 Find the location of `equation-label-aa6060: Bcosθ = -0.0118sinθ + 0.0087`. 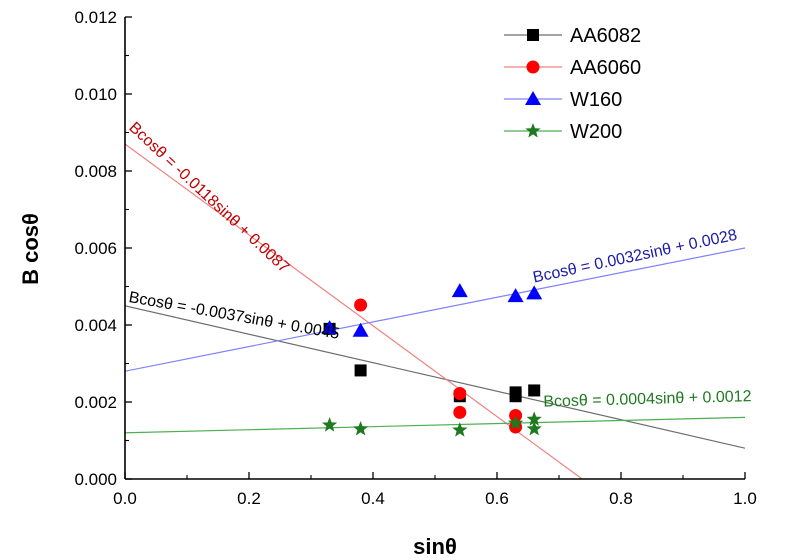

equation-label-aa6060: Bcosθ = -0.0118sinθ + 0.0087 is located at coordinates (208, 197).